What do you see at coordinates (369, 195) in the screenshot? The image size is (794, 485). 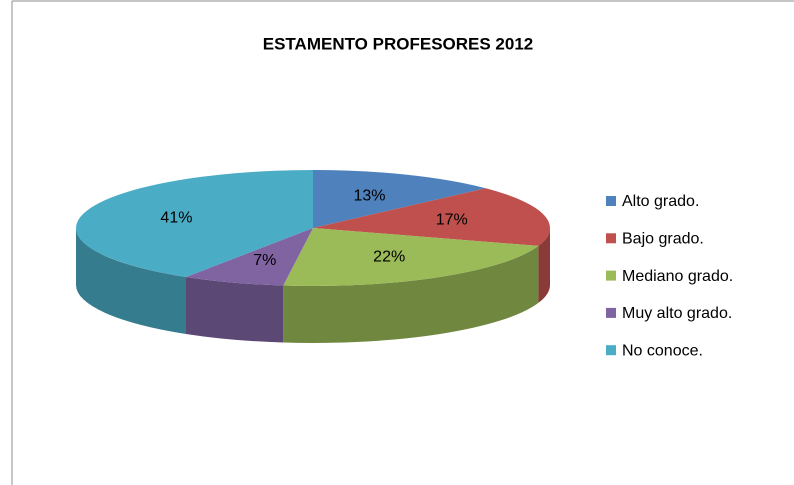 I see `data-label: 13%` at bounding box center [369, 195].